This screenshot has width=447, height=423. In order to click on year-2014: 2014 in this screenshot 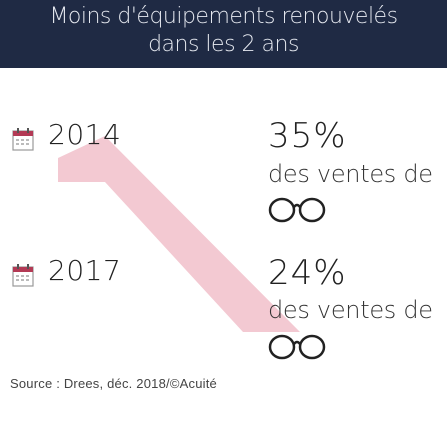, I will do `click(85, 134)`.